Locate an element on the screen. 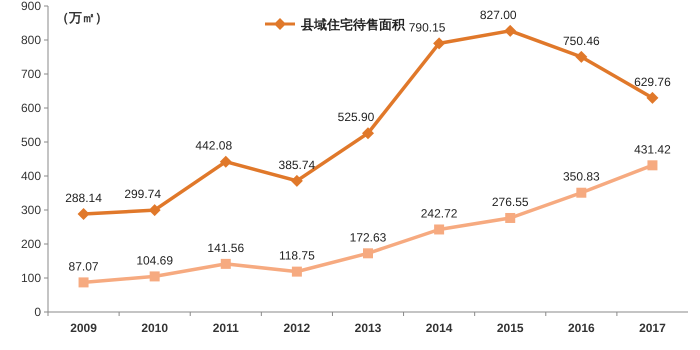  y-tick-label: 800 is located at coordinates (31, 40).